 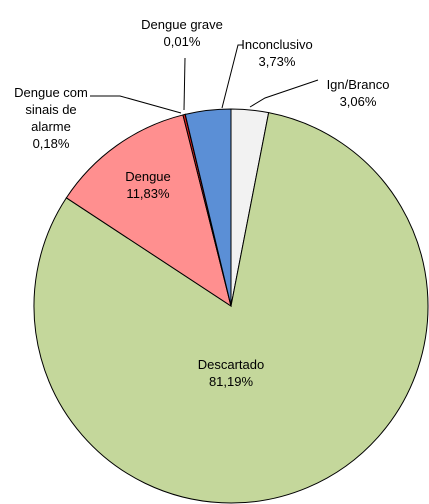 What do you see at coordinates (51, 109) in the screenshot?
I see `category-label: Dengue com sinais de alarme` at bounding box center [51, 109].